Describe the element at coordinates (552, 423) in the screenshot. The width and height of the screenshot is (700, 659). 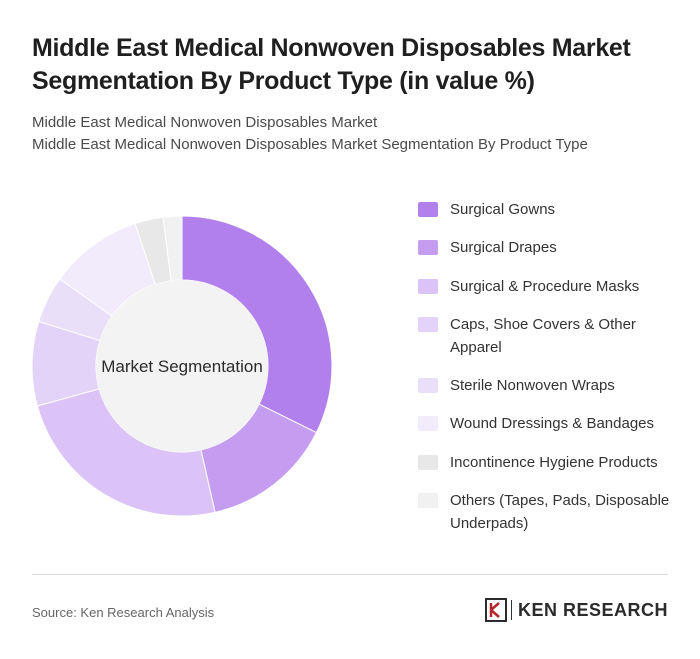
I see `legend-label: Wound Dressings & Bandages` at that location.